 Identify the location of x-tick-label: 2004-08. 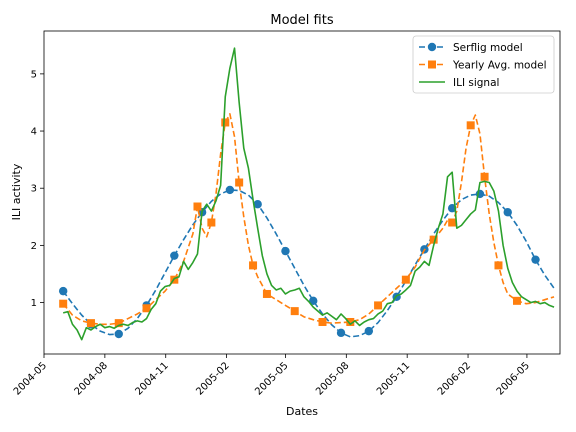
(91, 378).